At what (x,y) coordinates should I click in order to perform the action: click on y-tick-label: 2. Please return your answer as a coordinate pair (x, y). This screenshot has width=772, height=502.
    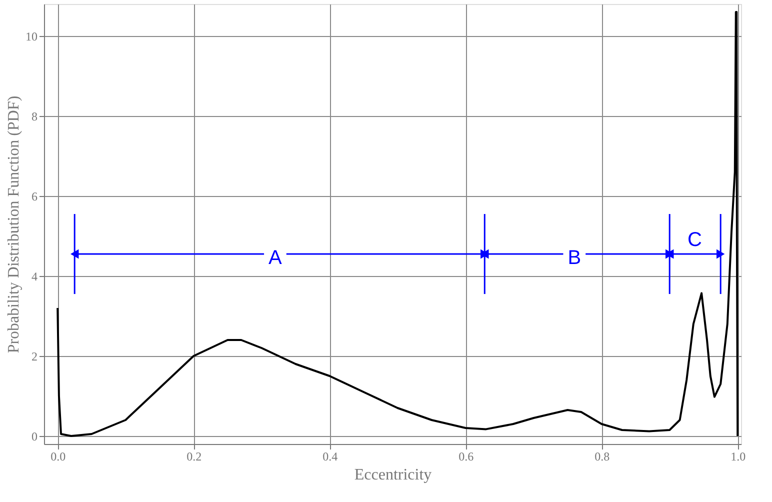
    Looking at the image, I should click on (35, 357).